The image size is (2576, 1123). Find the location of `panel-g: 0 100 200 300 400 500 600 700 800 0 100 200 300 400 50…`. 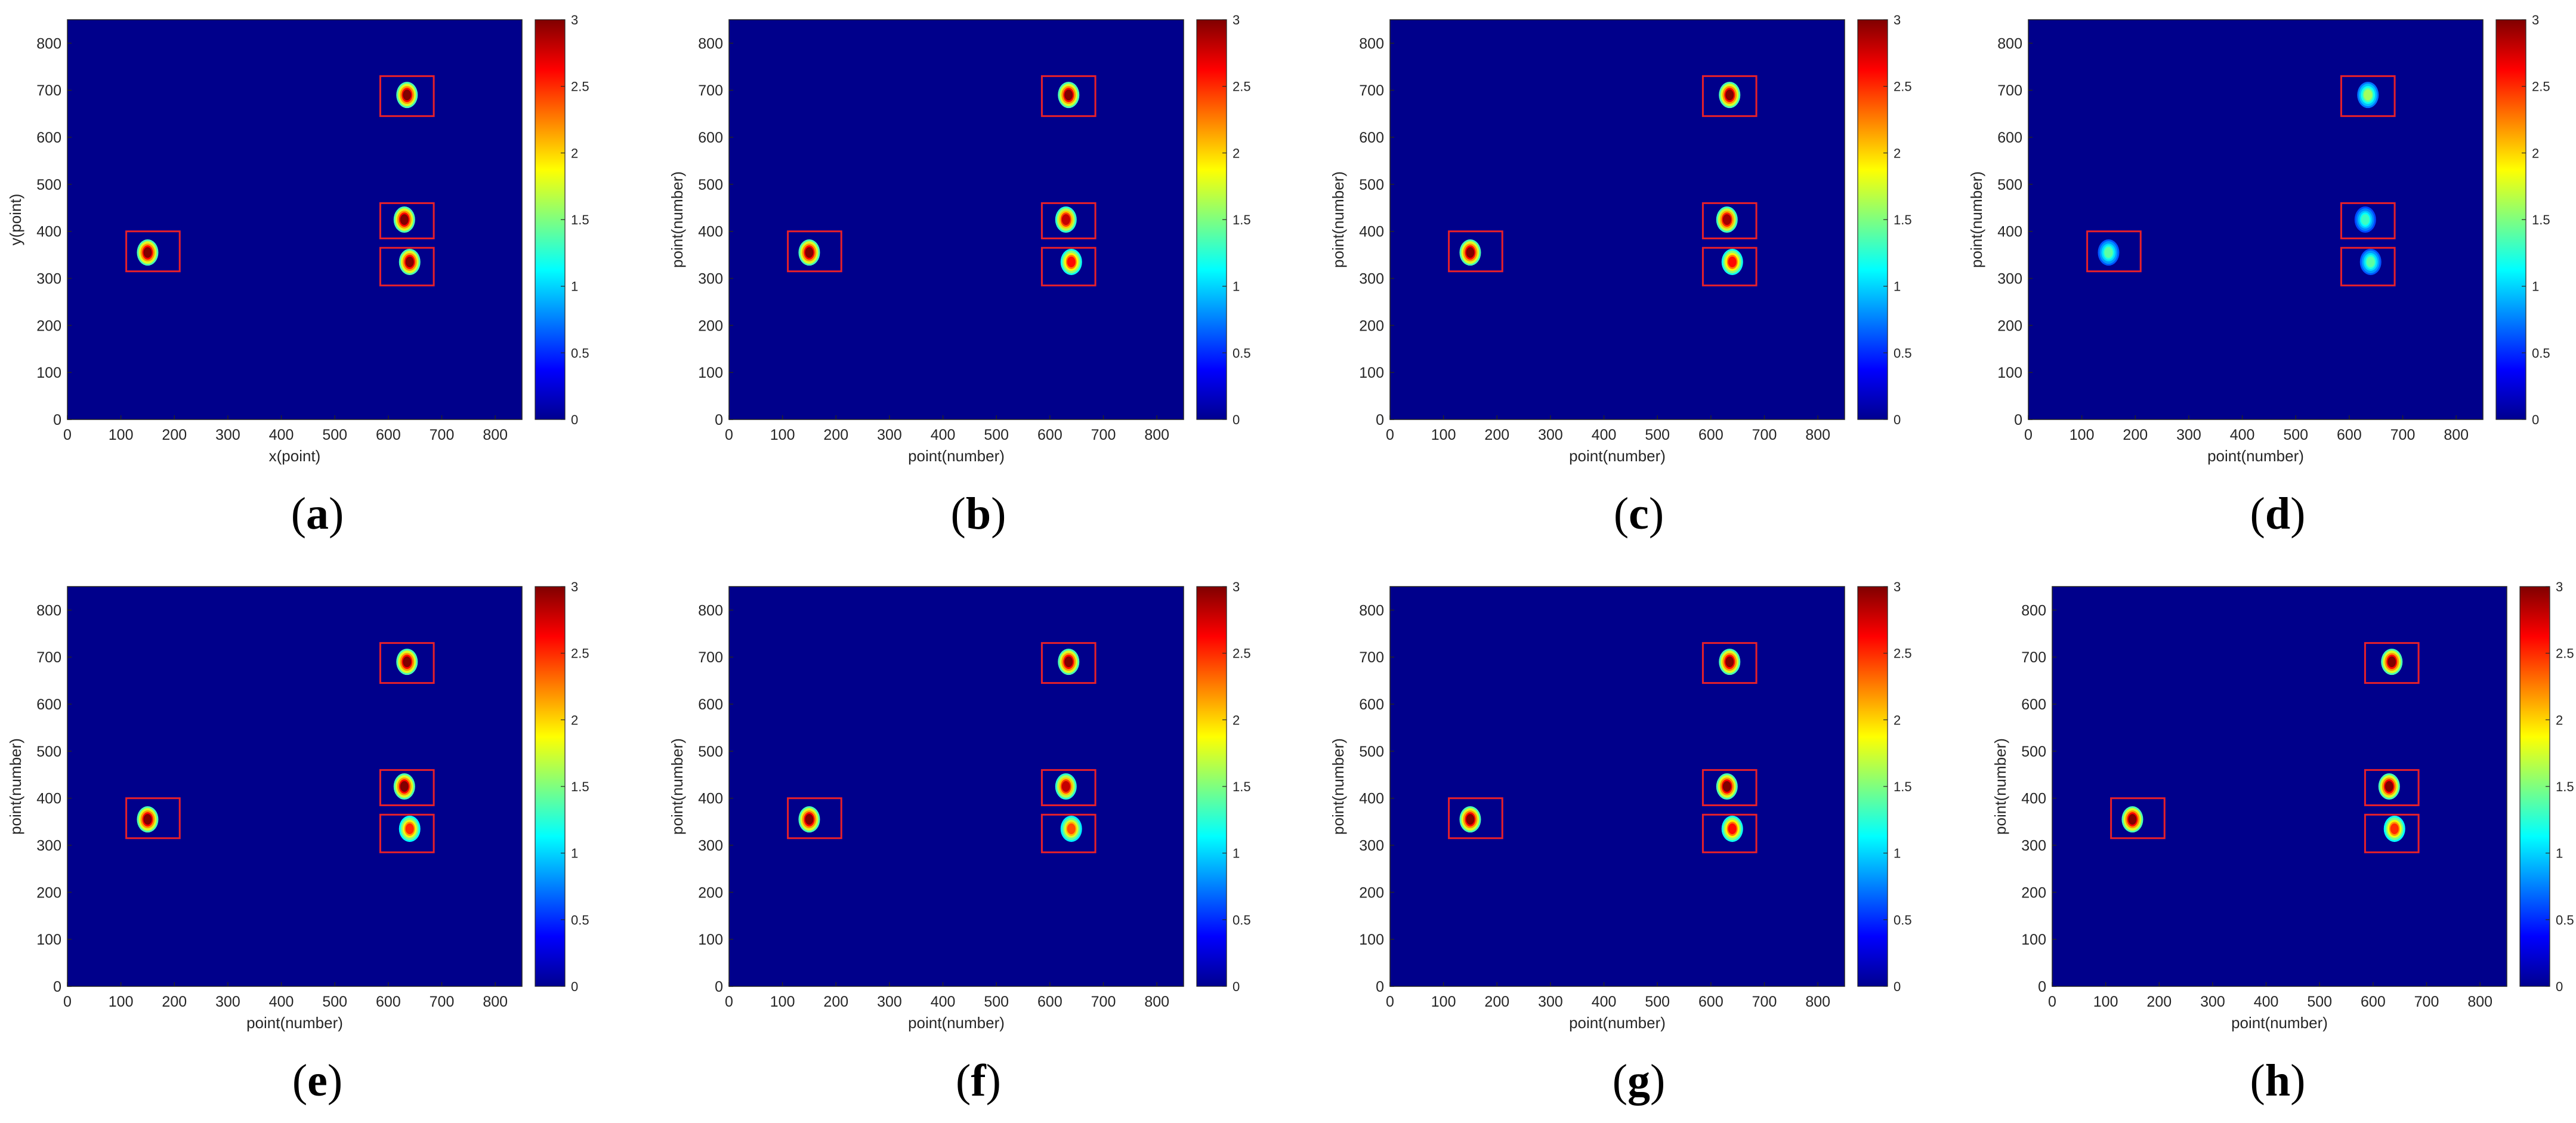

panel-g: 0 100 200 300 400 500 600 700 800 0 100 200 300 400 50… is located at coordinates (1620, 805).